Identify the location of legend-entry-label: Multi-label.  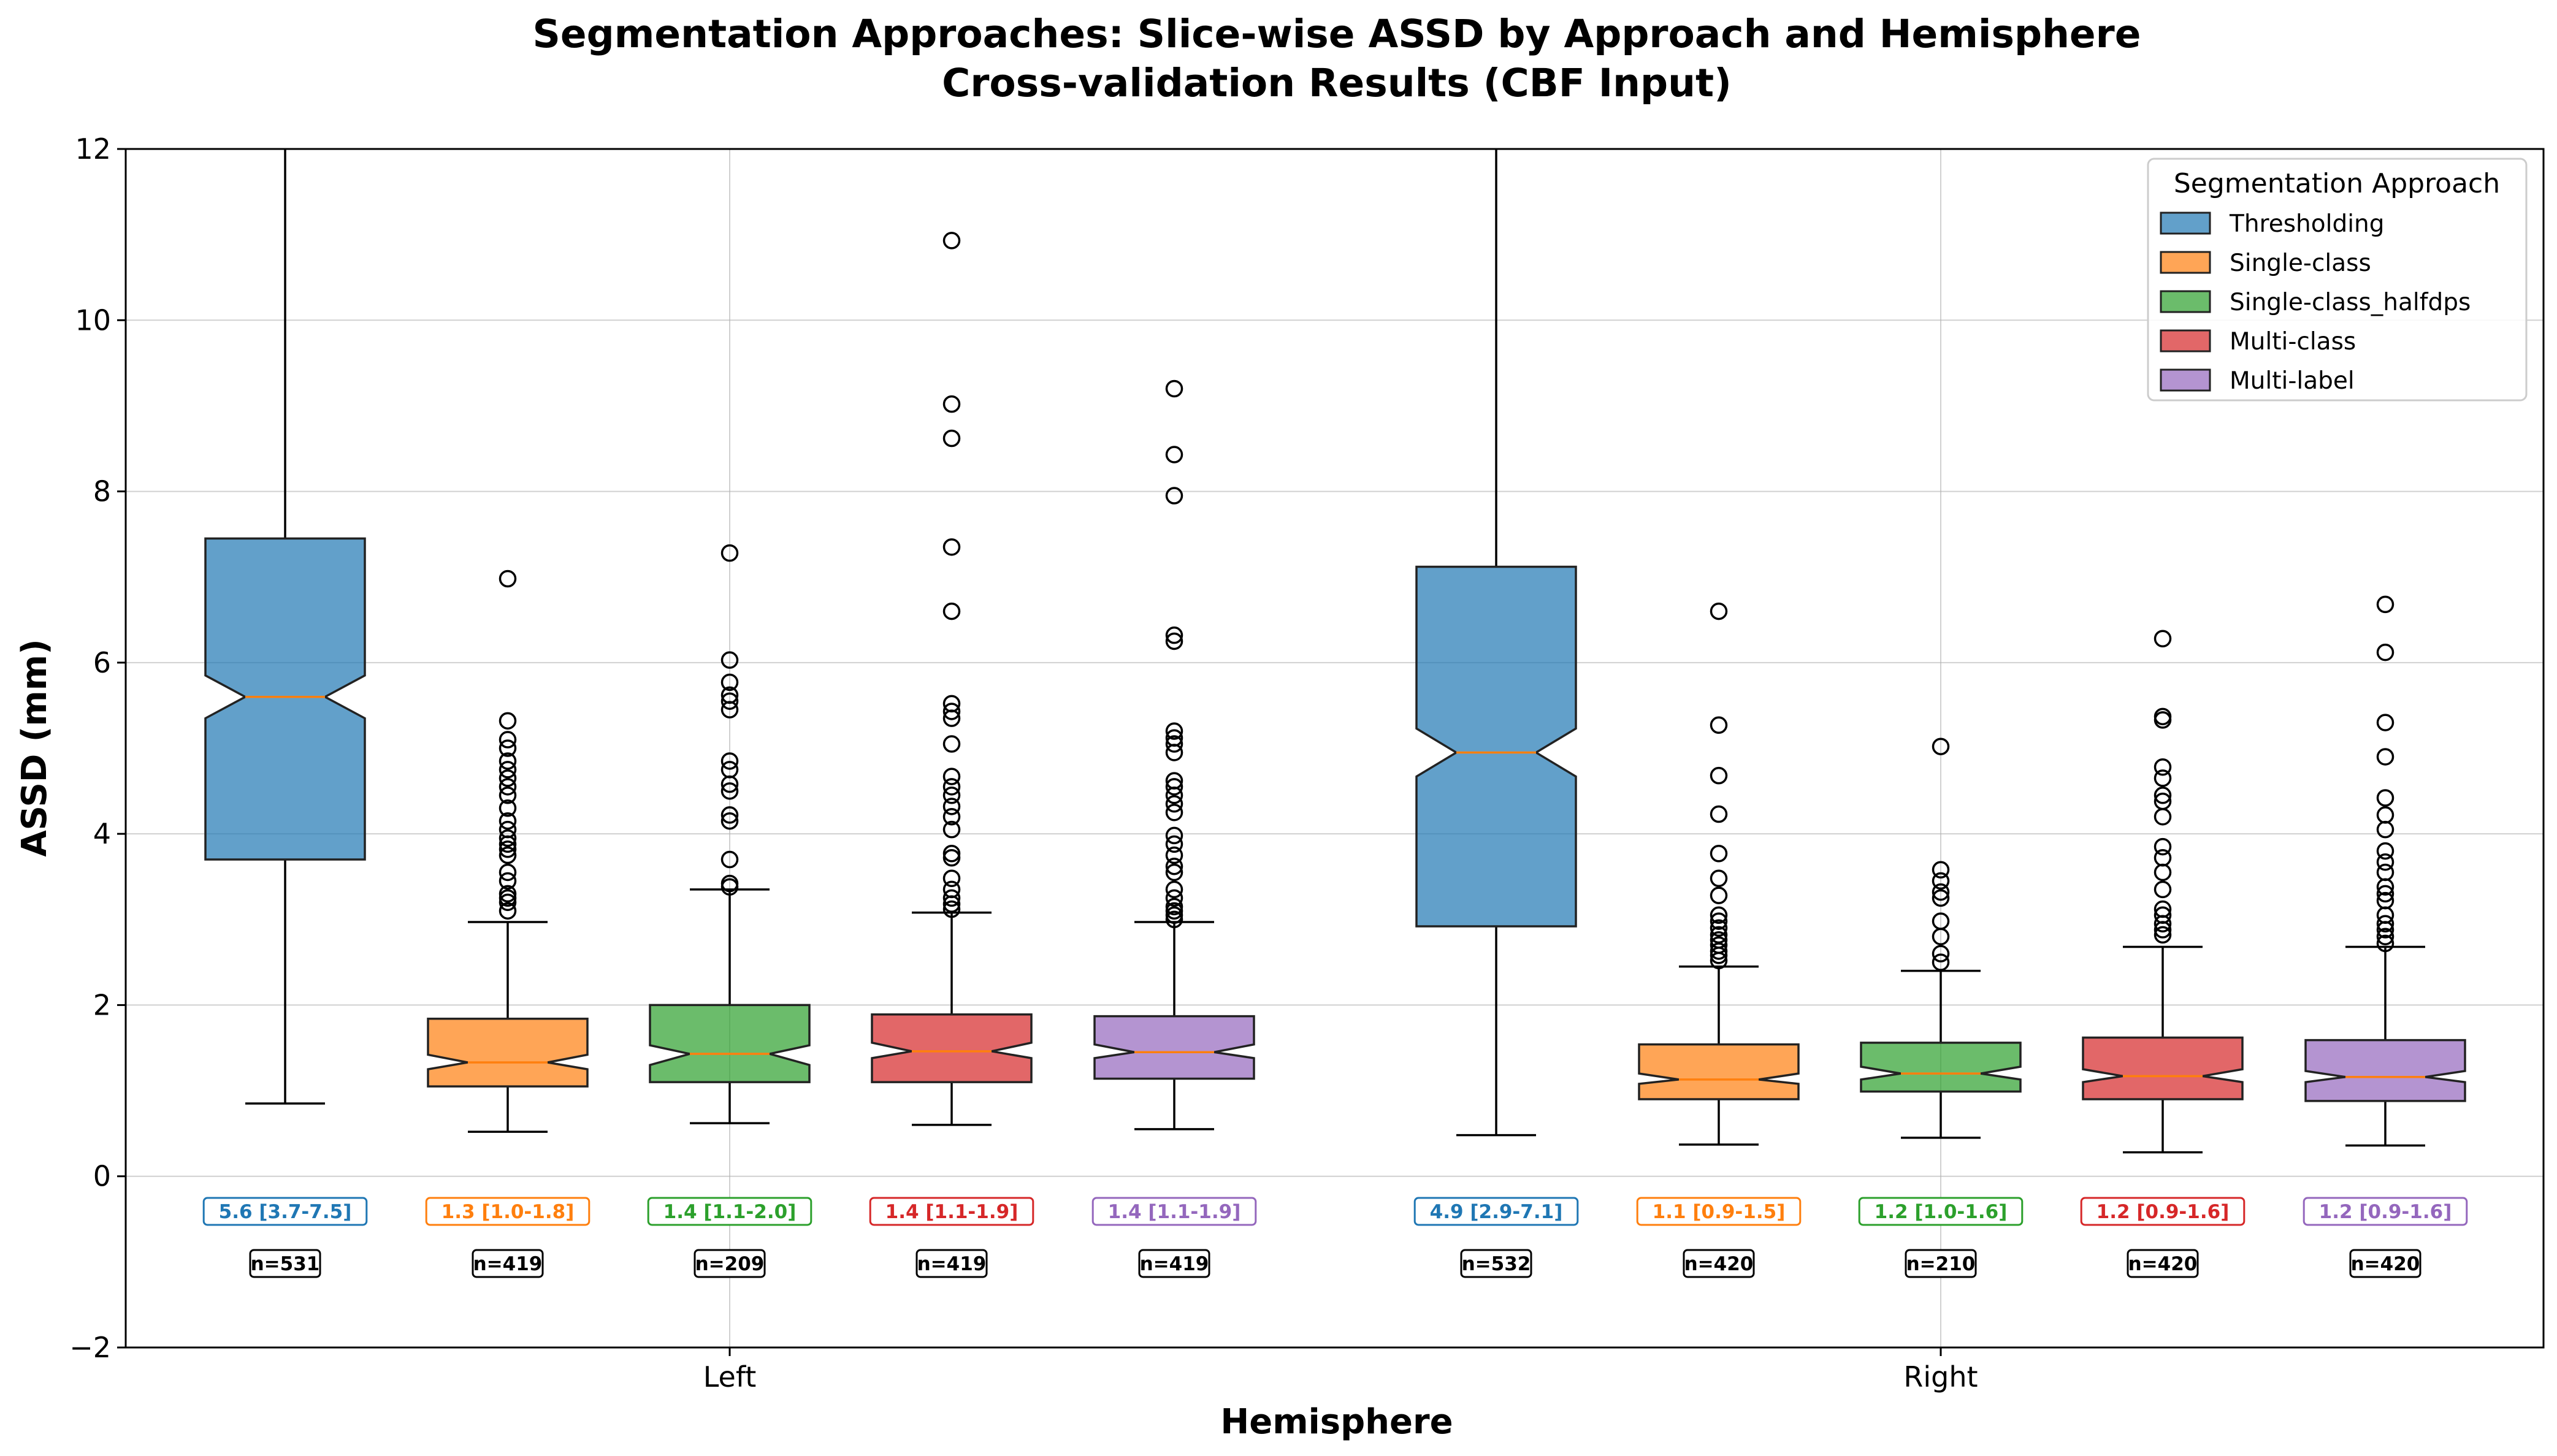
(2292, 381).